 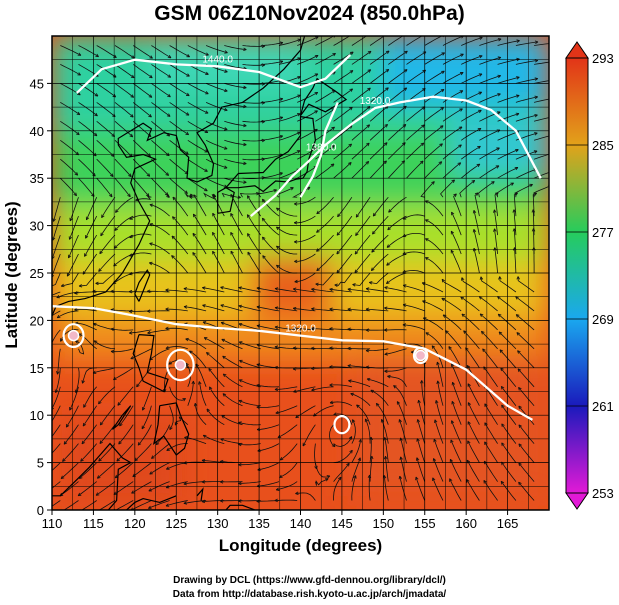 I want to click on contour-label: 1320.0, so click(x=375, y=101).